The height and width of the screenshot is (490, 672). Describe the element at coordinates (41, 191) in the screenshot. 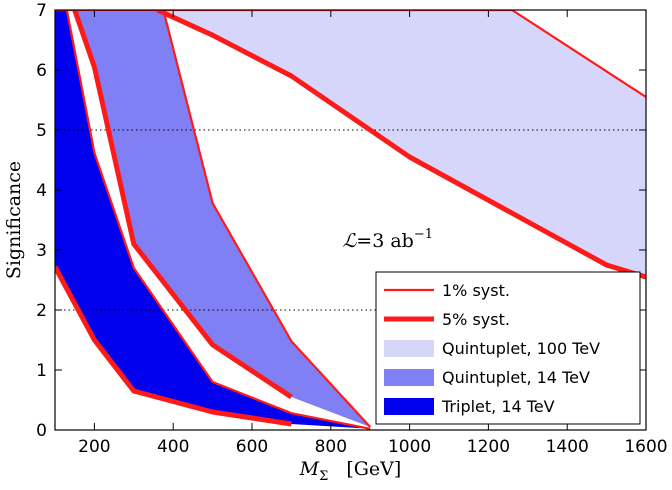

I see `y-tick-label: 4` at that location.